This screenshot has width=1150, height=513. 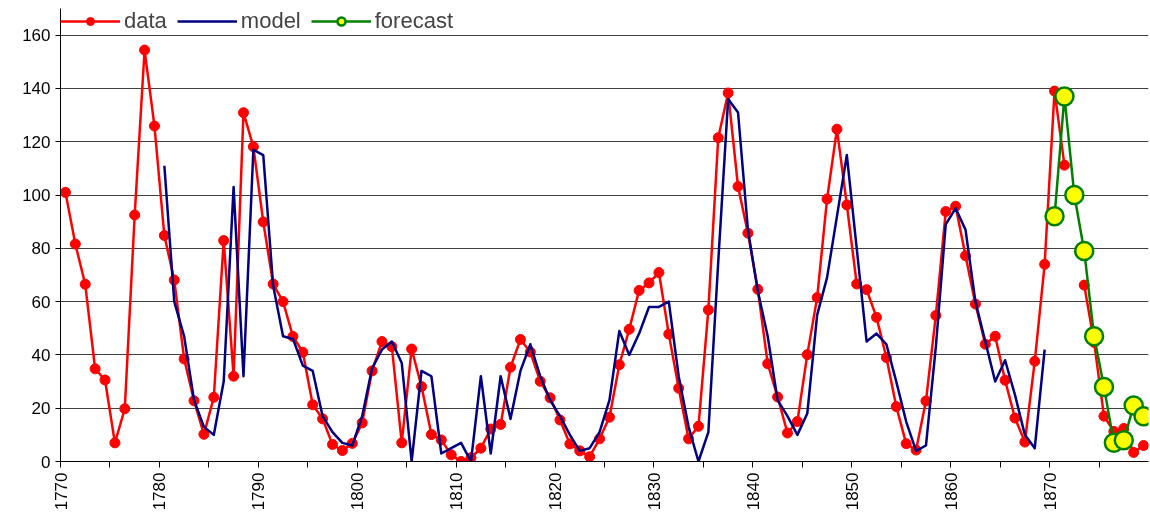 What do you see at coordinates (41, 355) in the screenshot?
I see `y-tick-label: 40` at bounding box center [41, 355].